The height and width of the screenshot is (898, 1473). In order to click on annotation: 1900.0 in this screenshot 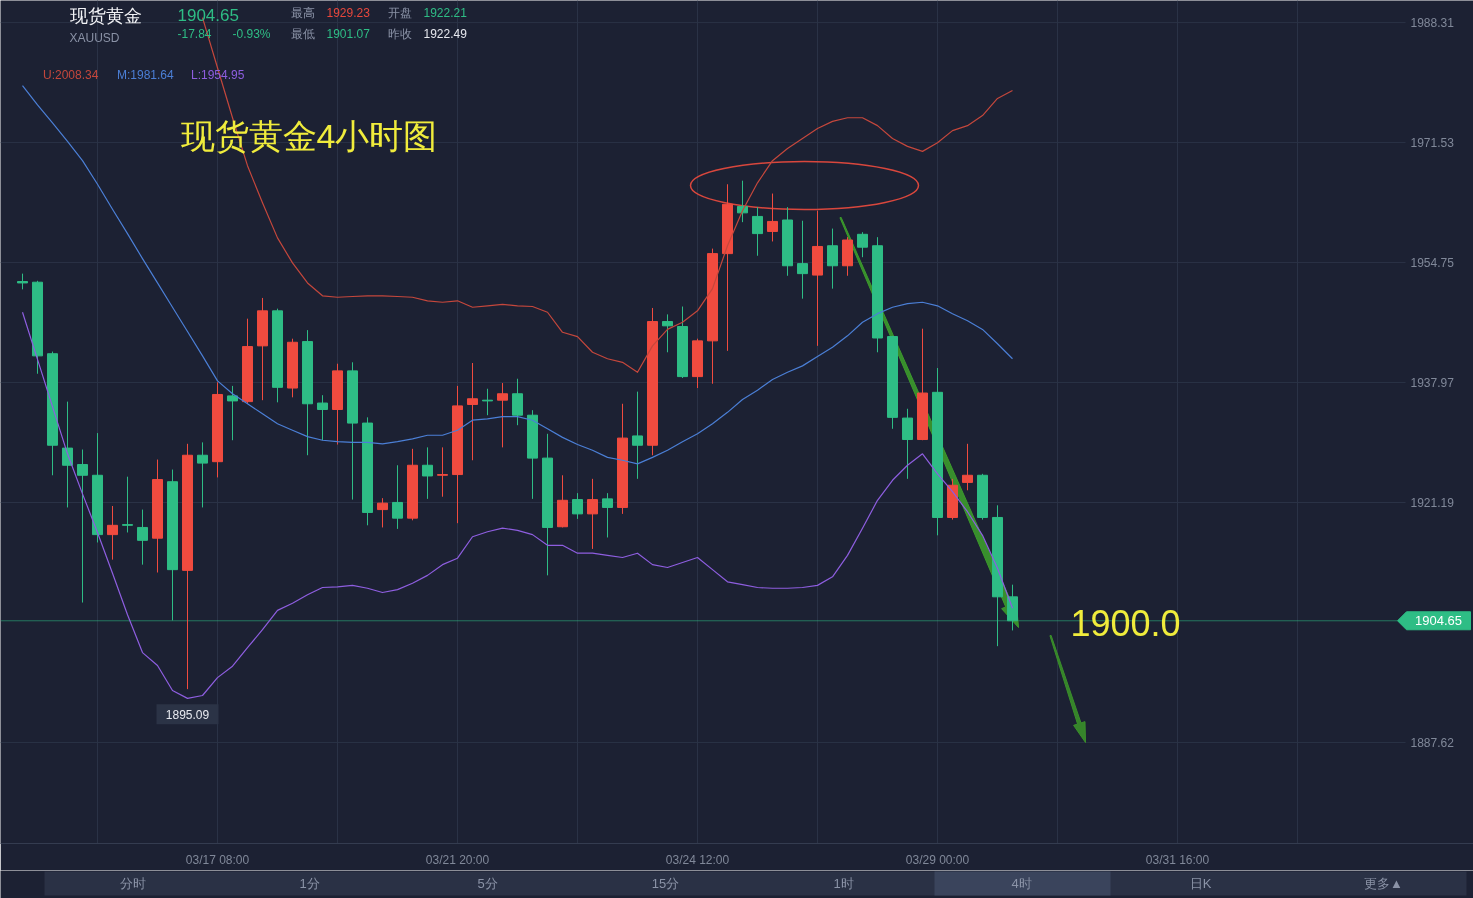, I will do `click(1125, 623)`.